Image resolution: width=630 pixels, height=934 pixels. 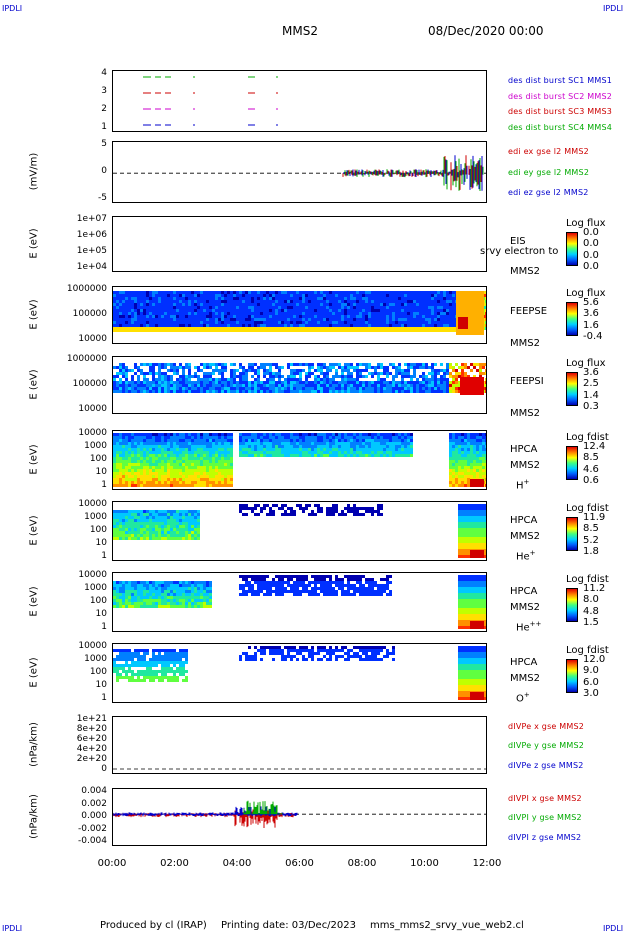 What do you see at coordinates (591, 458) in the screenshot?
I see `colorbar-value: 8.5` at bounding box center [591, 458].